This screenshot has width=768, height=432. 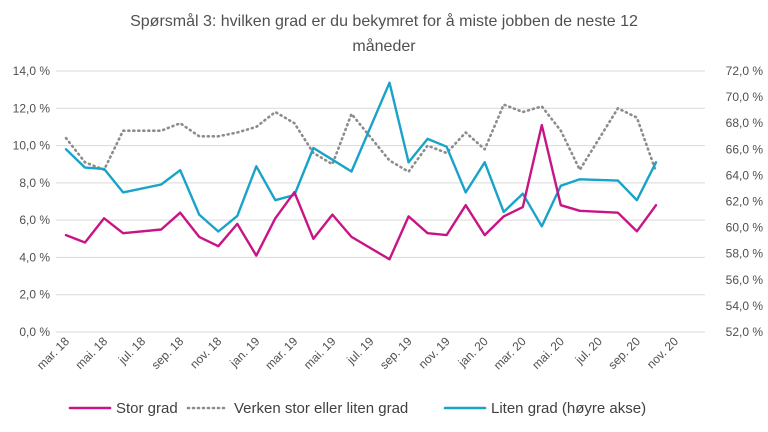 What do you see at coordinates (745, 228) in the screenshot?
I see `right-tick-label: 60,0 %` at bounding box center [745, 228].